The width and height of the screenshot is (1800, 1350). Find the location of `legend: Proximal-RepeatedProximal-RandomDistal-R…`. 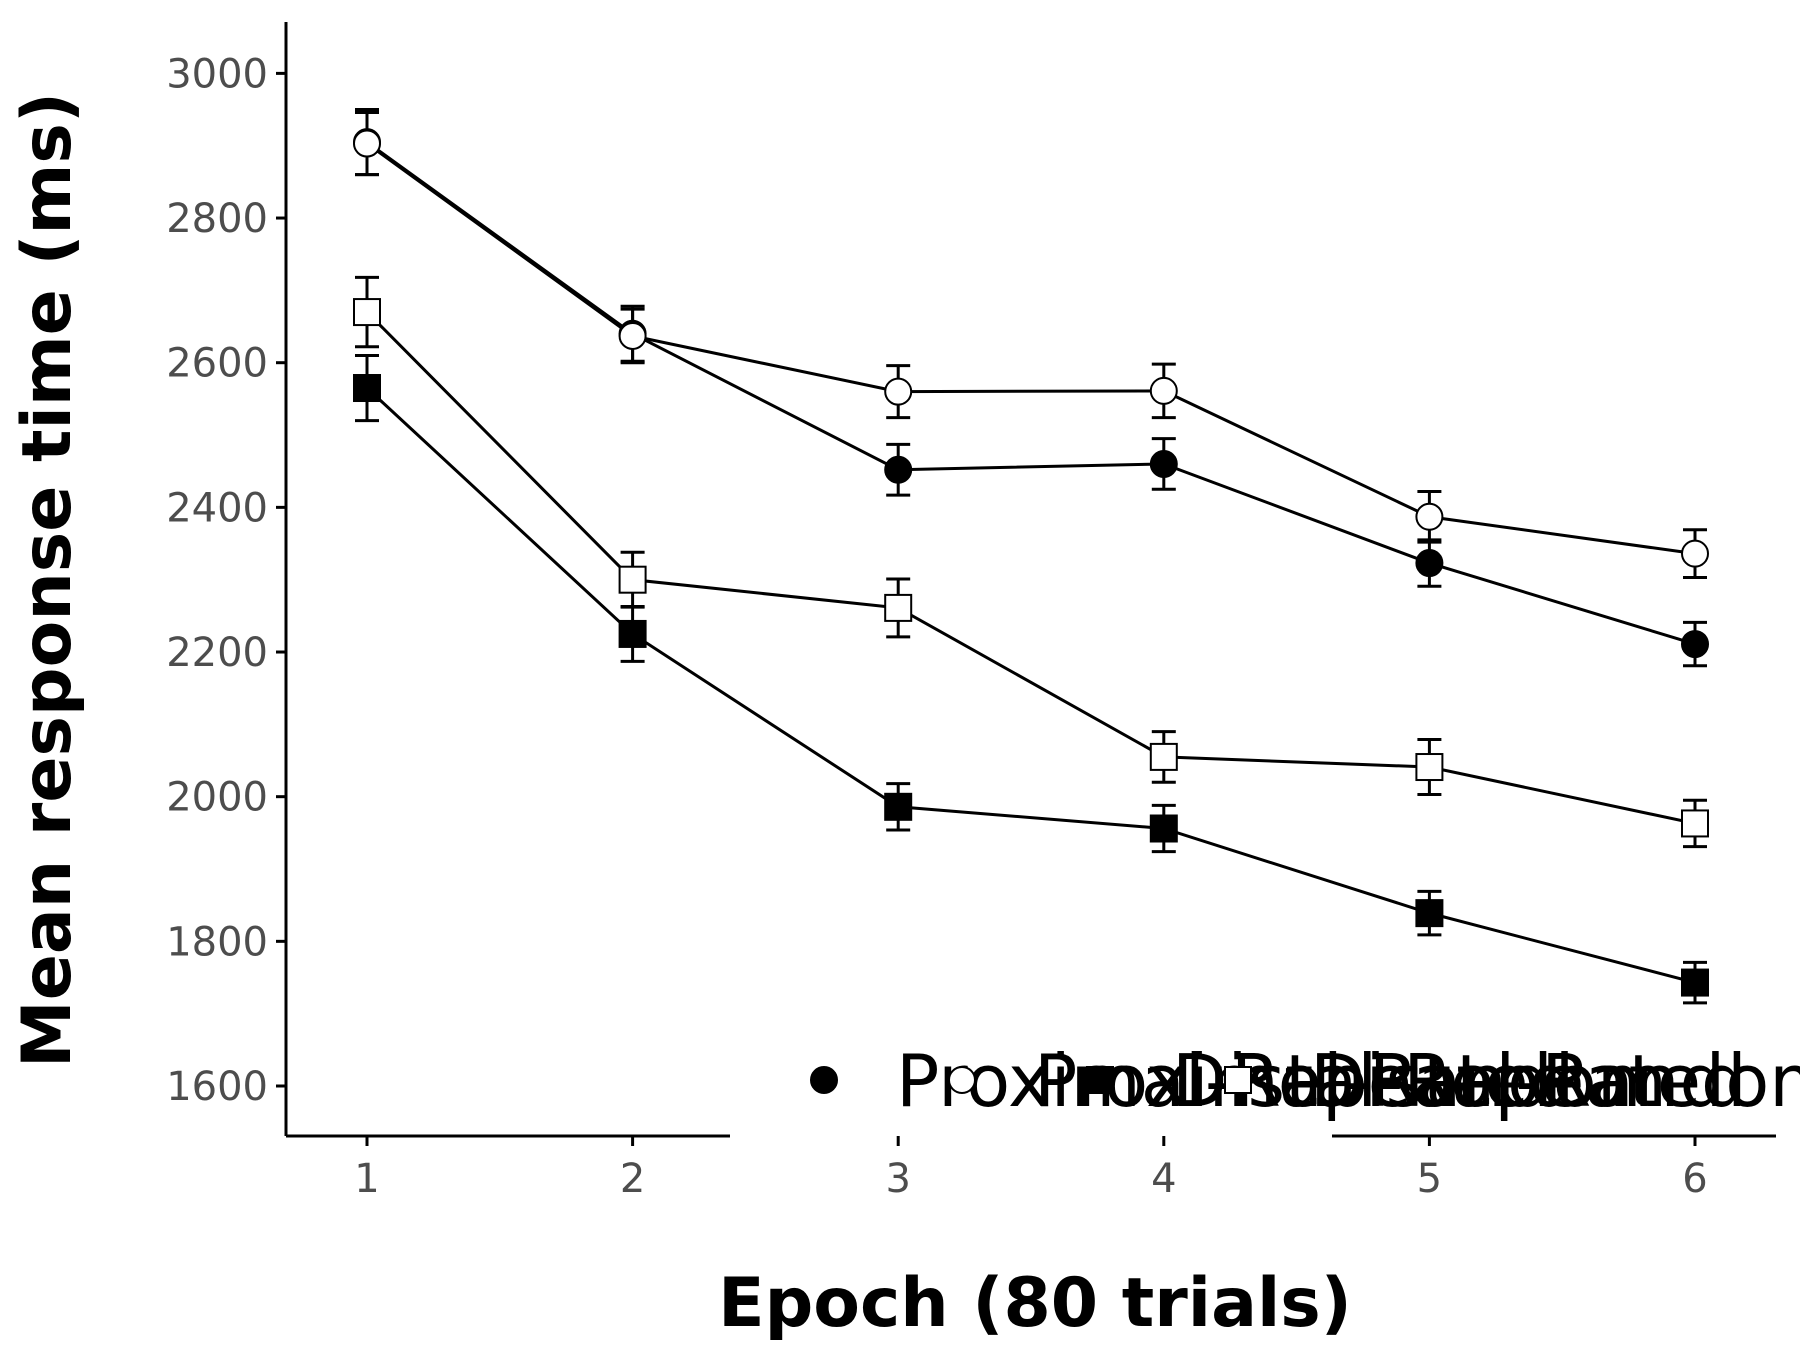

legend: Proximal-RepeatedProximal-RandomDistal-R… is located at coordinates (1267, 1085).